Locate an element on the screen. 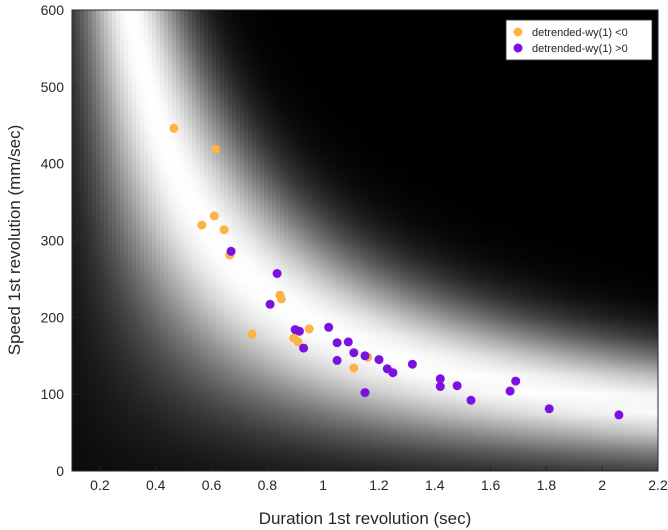 This screenshot has width=668, height=530. x-tick-label: 2.2 is located at coordinates (658, 485).